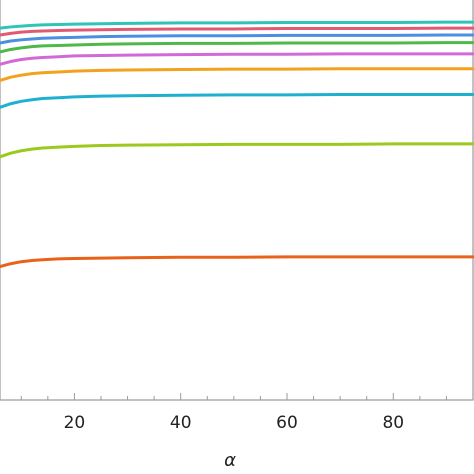 The width and height of the screenshot is (474, 474). I want to click on x-minor-ticks, so click(233, 398).